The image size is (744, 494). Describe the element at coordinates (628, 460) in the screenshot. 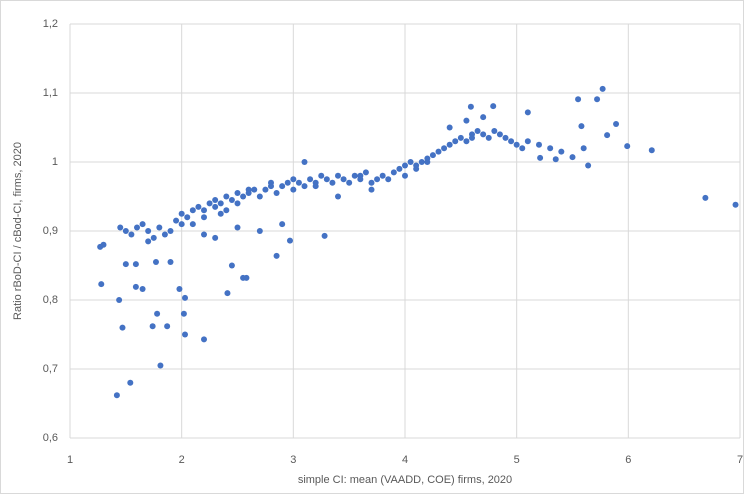

I see `x-tick-label: 6` at that location.